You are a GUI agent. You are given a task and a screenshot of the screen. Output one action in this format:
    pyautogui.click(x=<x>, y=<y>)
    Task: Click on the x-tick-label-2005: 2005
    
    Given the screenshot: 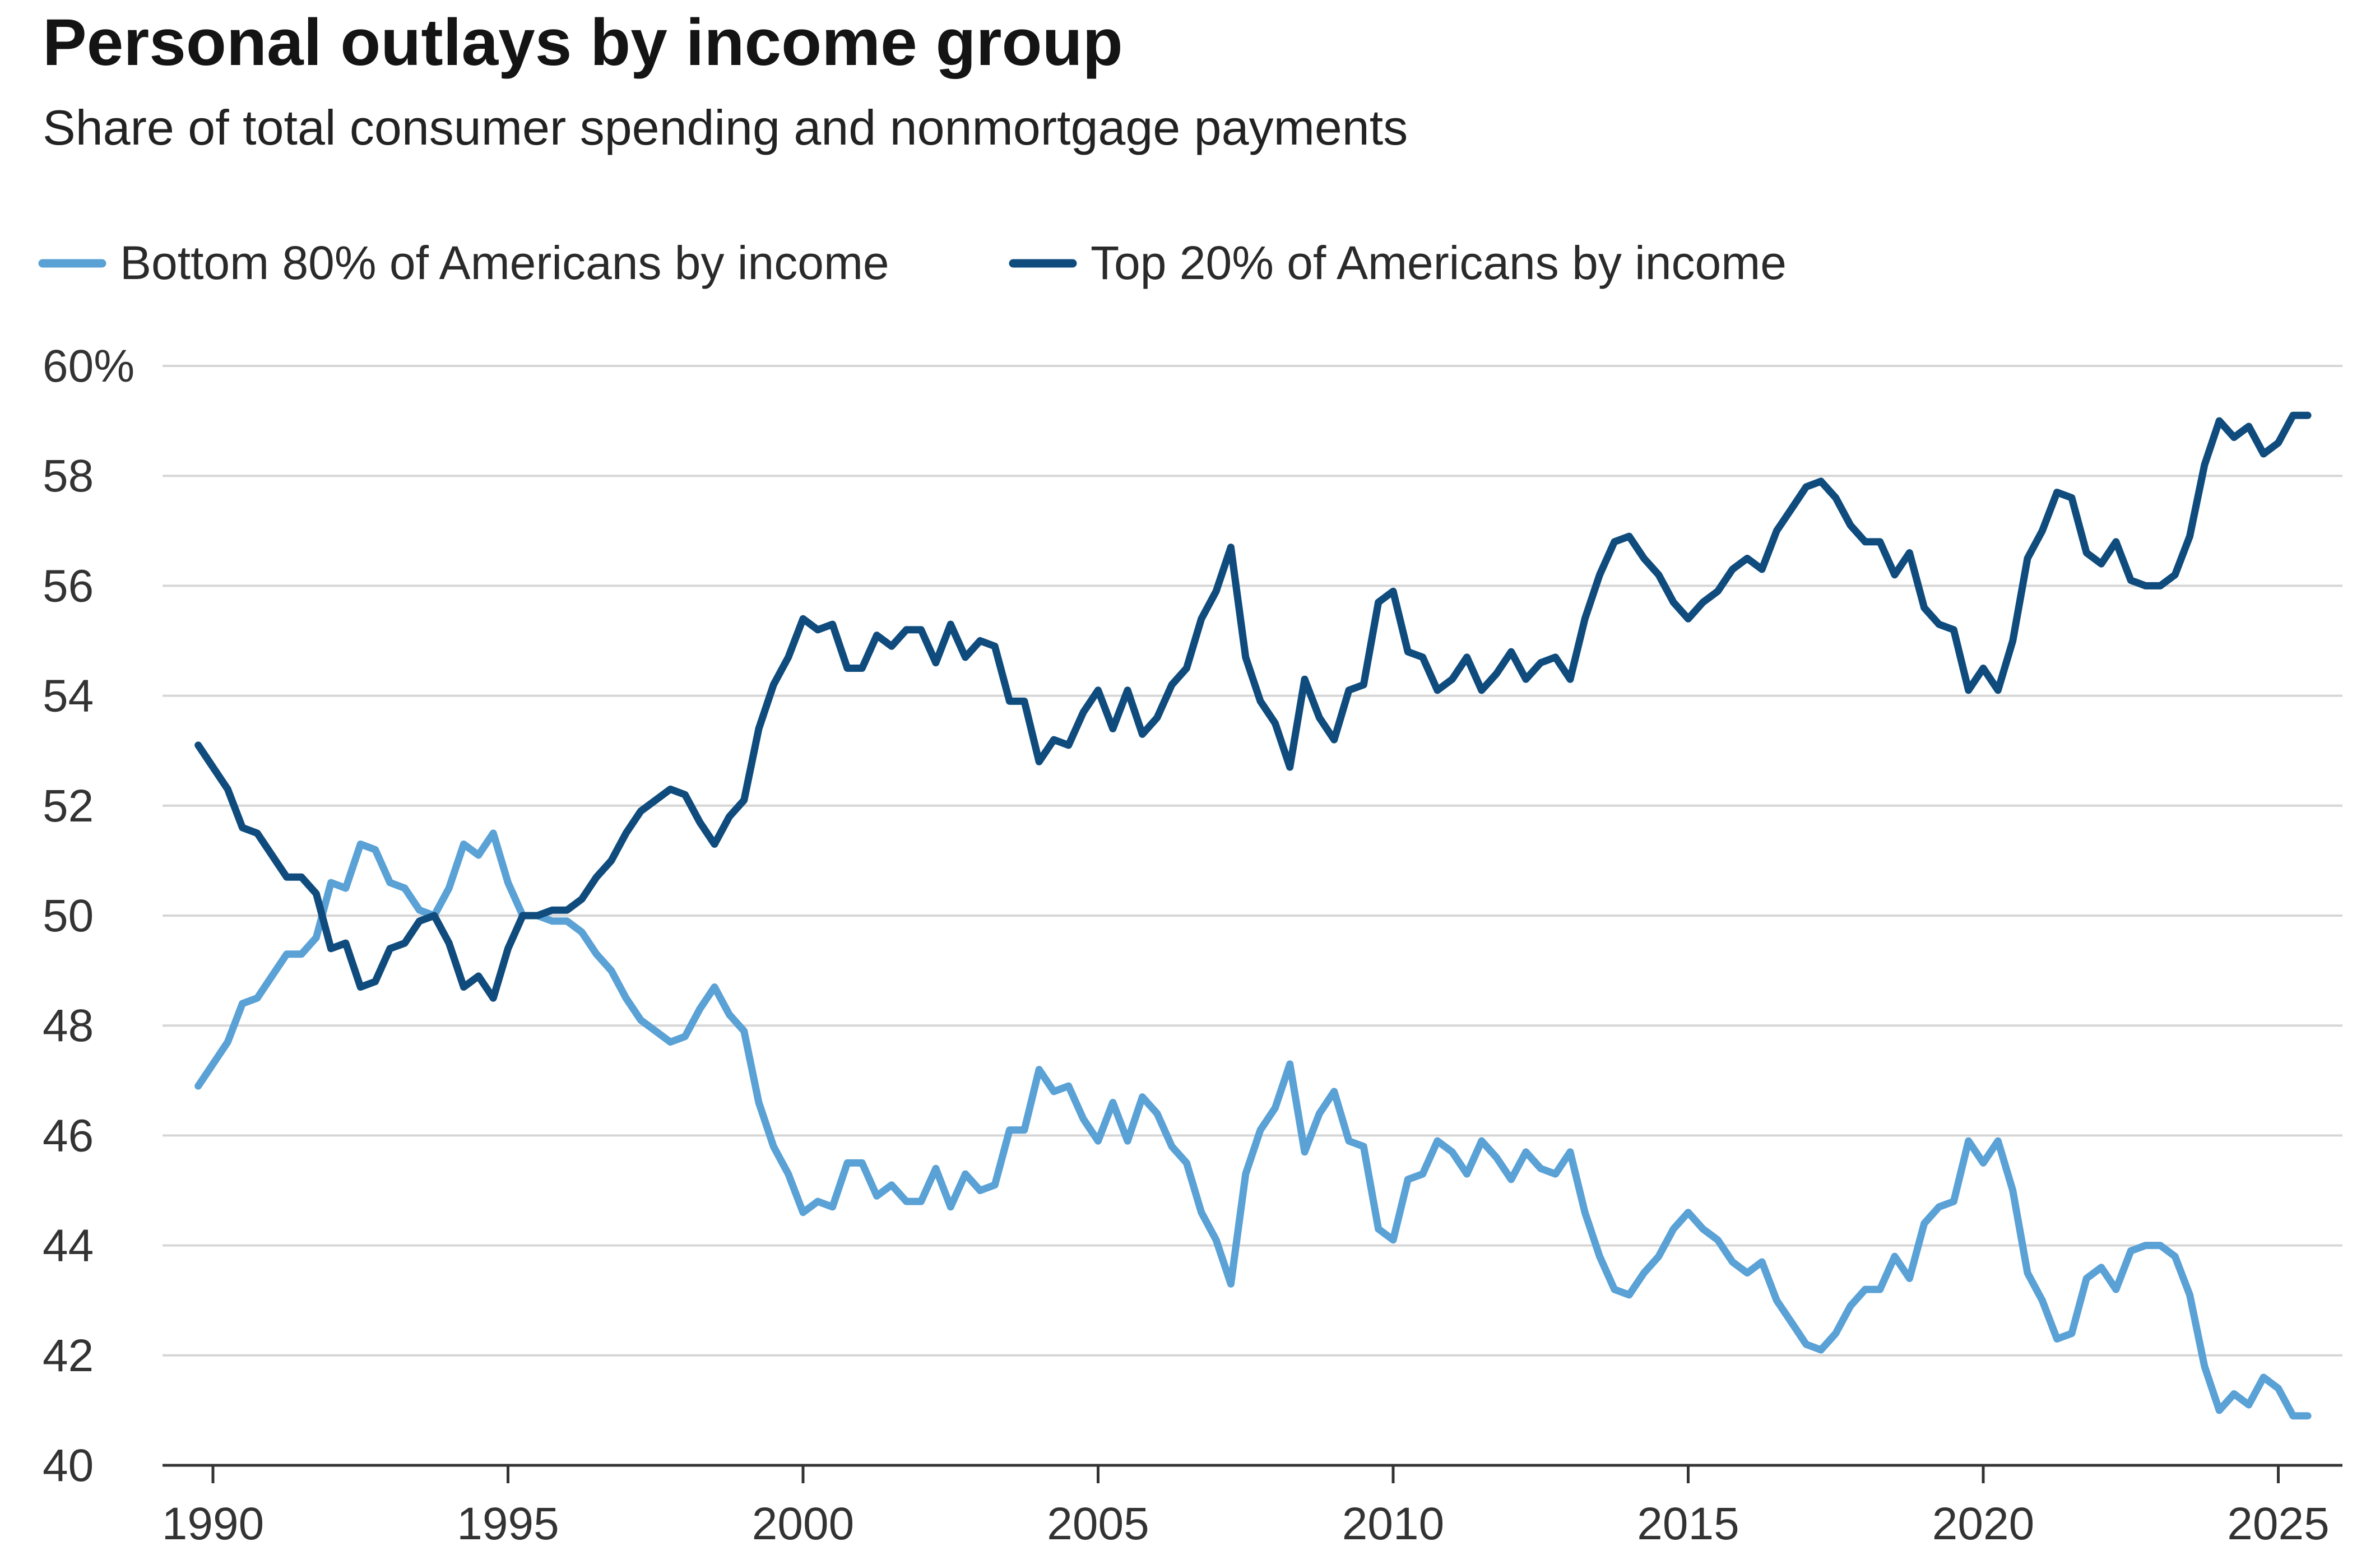 What is the action you would take?
    pyautogui.click(x=1098, y=1520)
    